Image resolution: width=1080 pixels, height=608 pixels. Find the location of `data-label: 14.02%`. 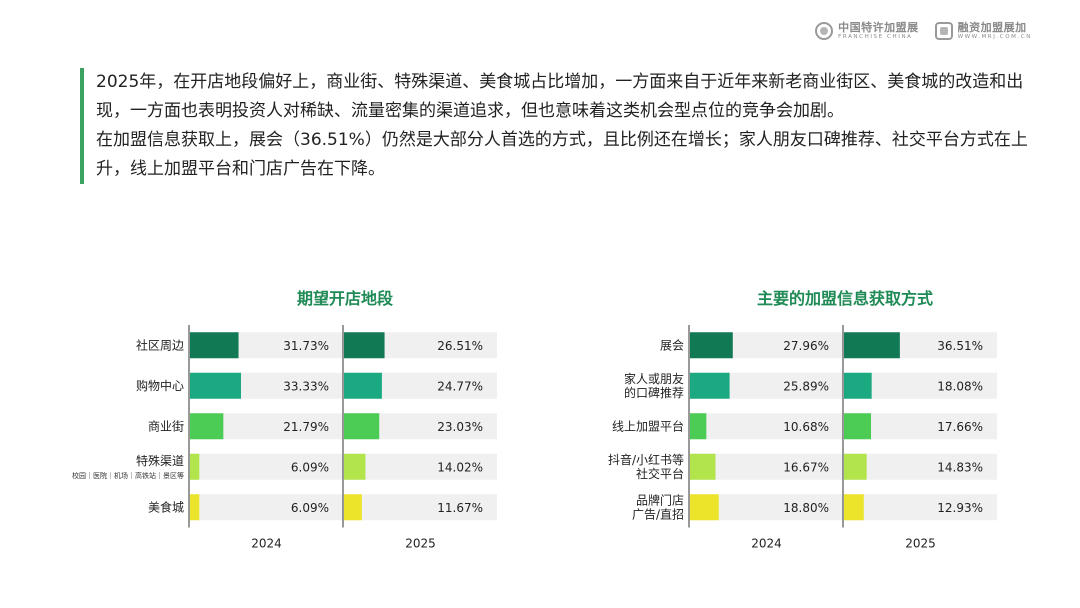

data-label: 14.02% is located at coordinates (460, 467).